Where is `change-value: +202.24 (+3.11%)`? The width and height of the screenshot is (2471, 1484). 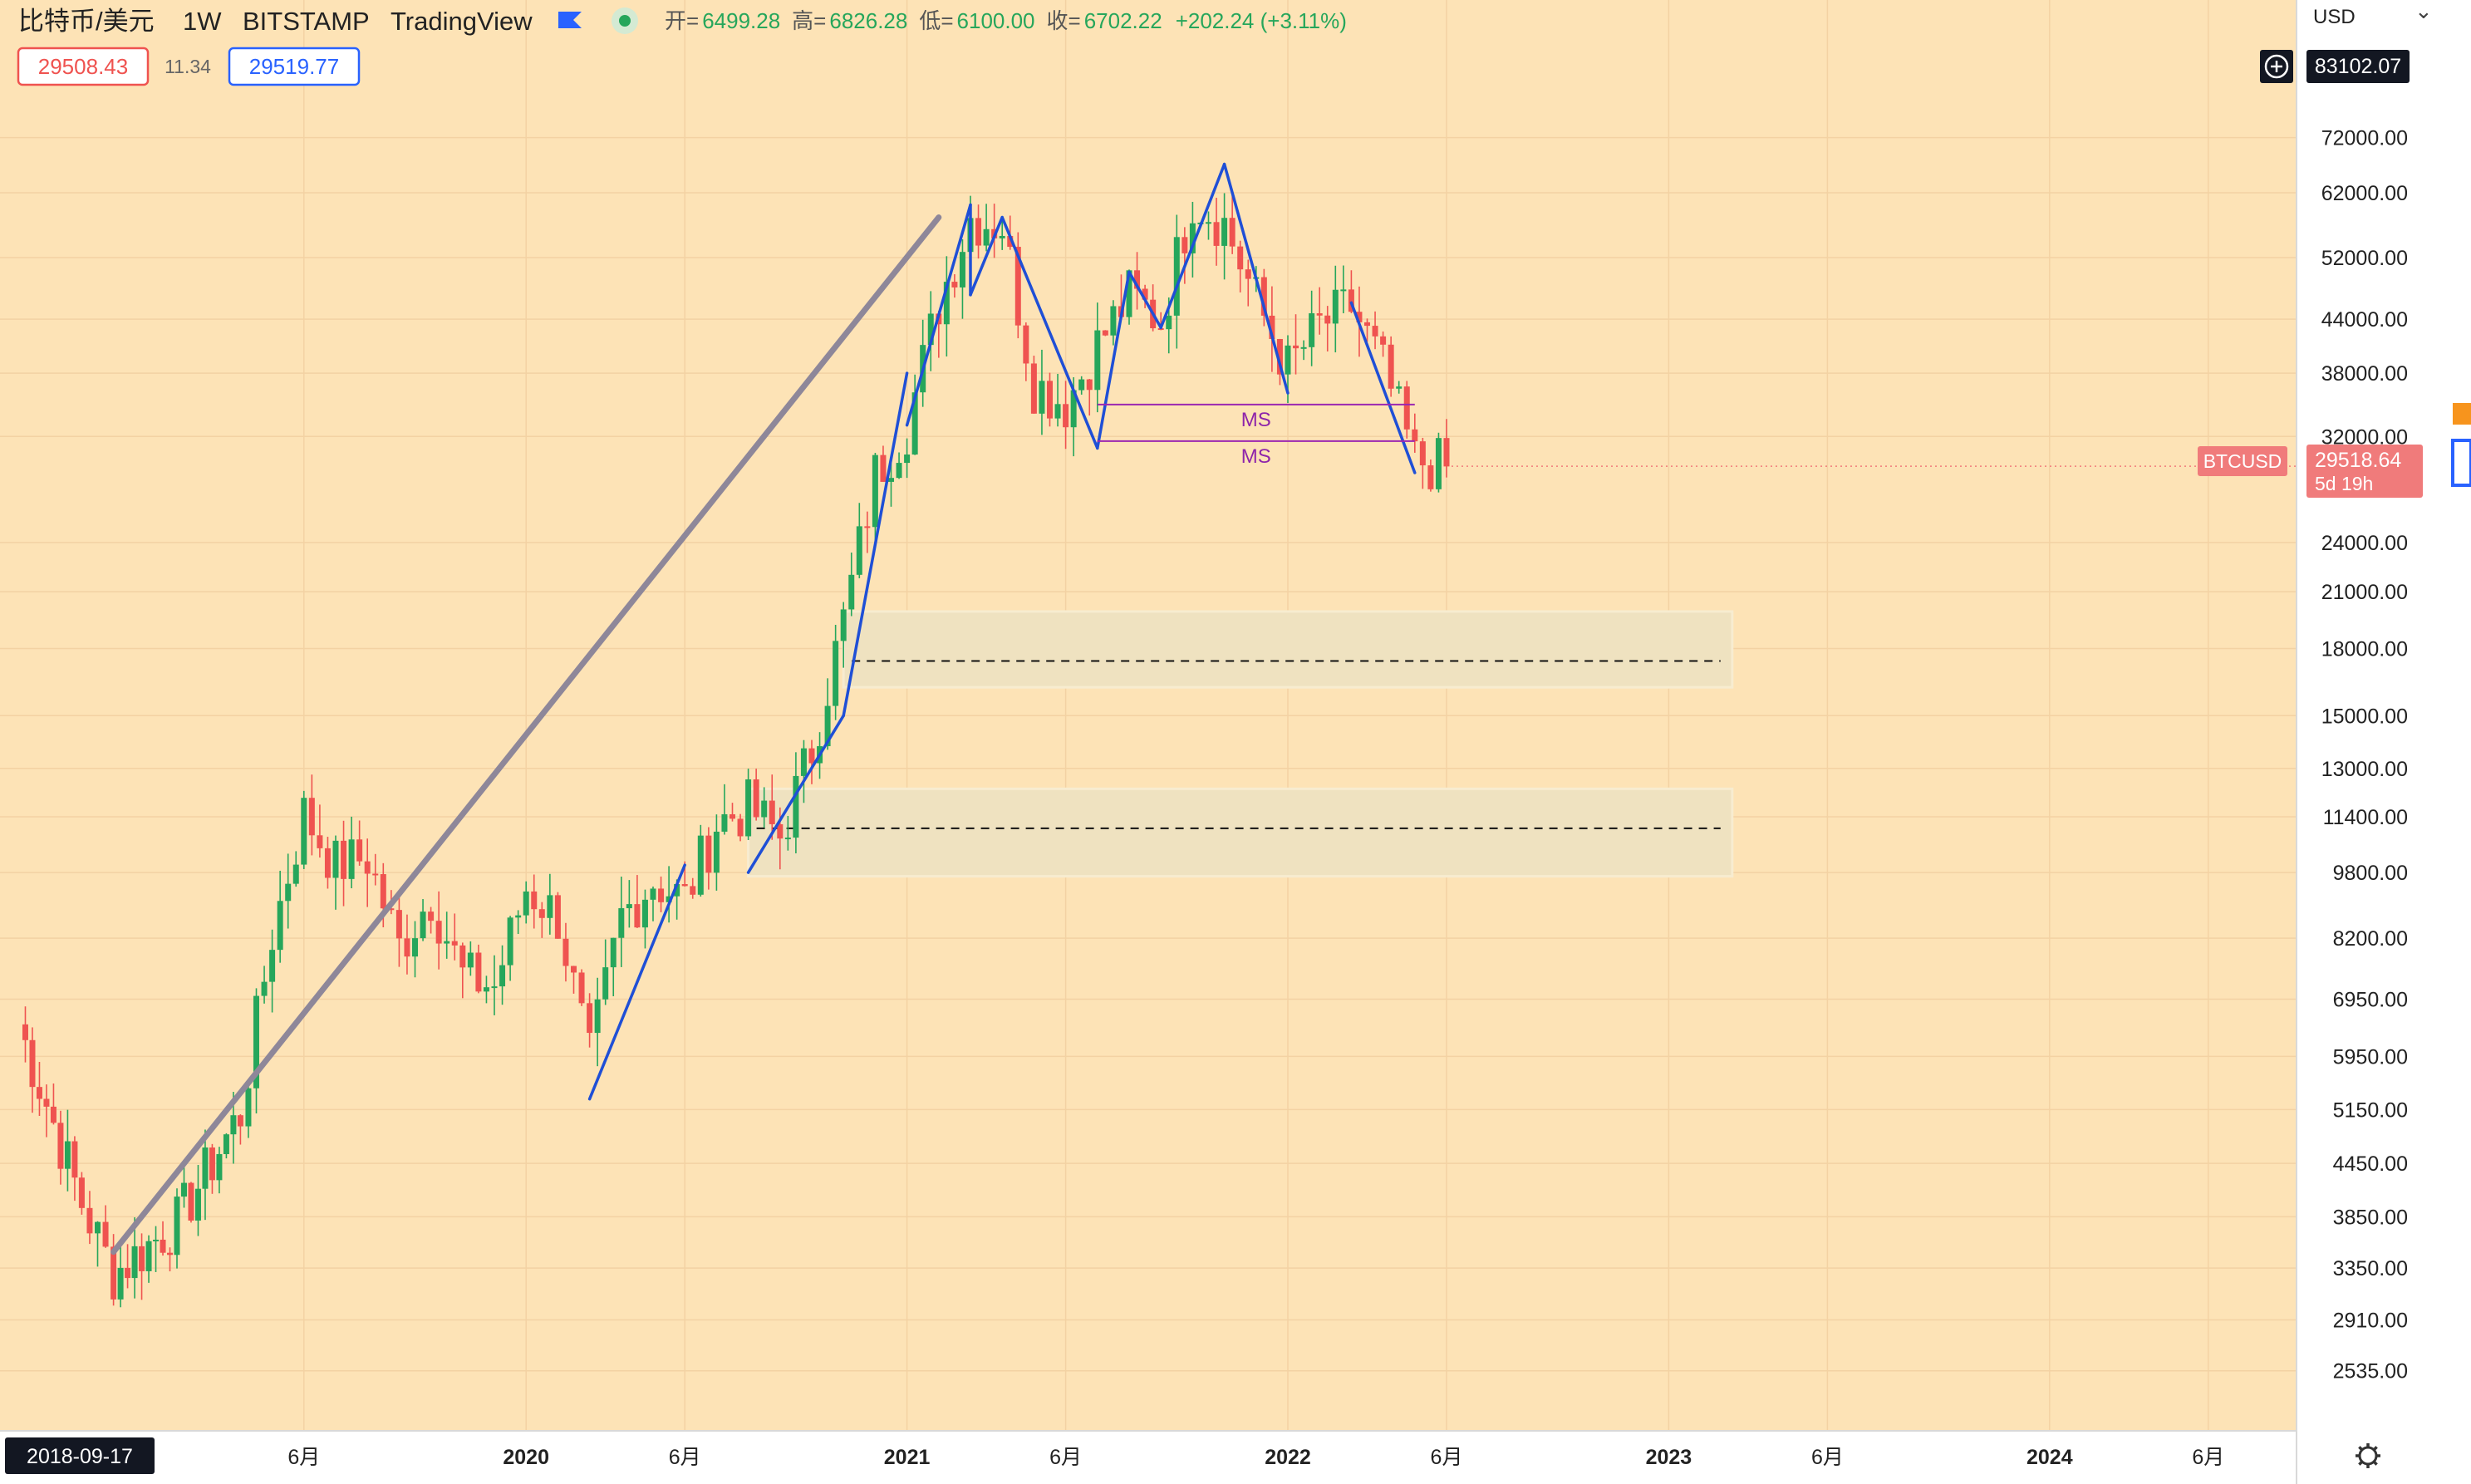 change-value: +202.24 (+3.11%) is located at coordinates (1261, 20).